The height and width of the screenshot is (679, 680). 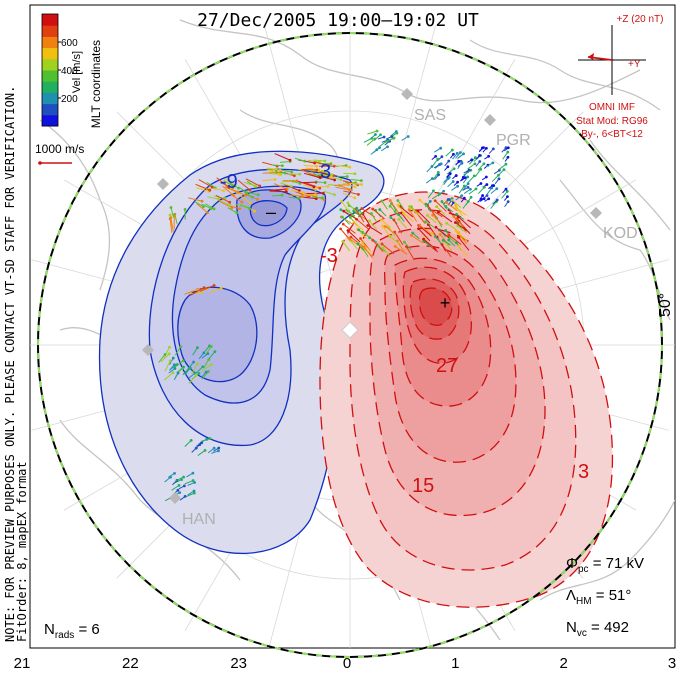 I want to click on contour-label: 27, so click(x=447, y=366).